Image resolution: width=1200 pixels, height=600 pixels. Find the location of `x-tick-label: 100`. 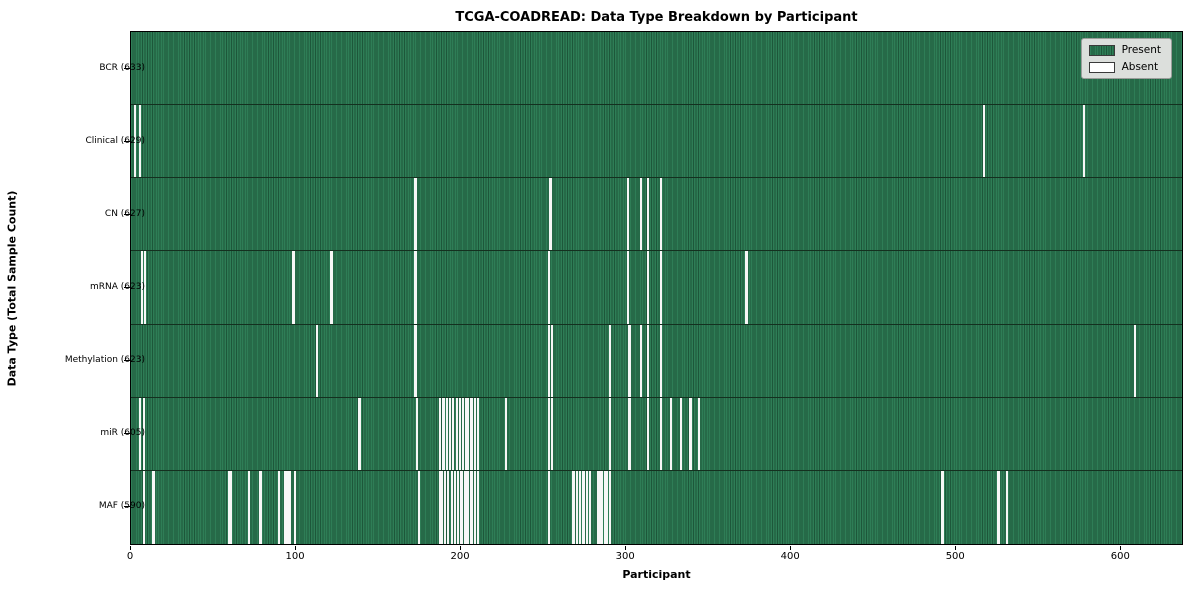

x-tick-label: 100 is located at coordinates (295, 556).